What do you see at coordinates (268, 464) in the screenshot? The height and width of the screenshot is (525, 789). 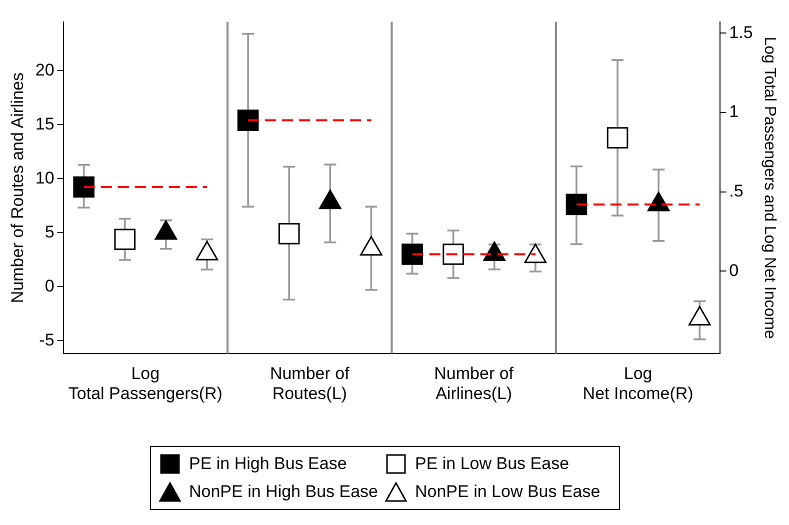 I see `legend-label: PE in High Bus Ease` at bounding box center [268, 464].